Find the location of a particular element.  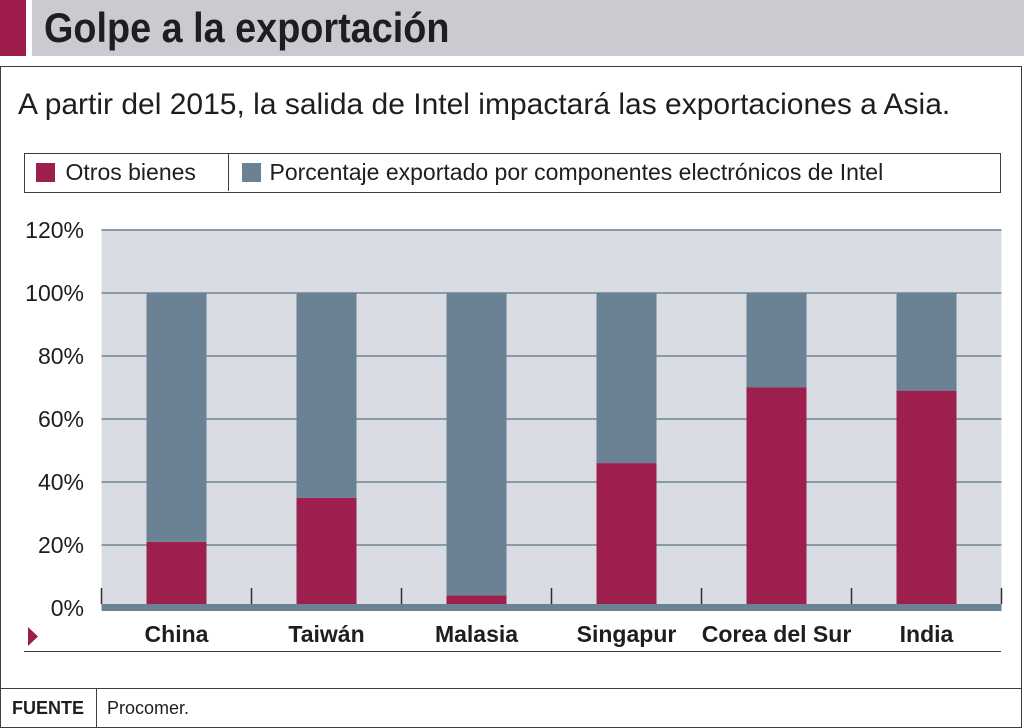

footer-divider is located at coordinates (96, 708).